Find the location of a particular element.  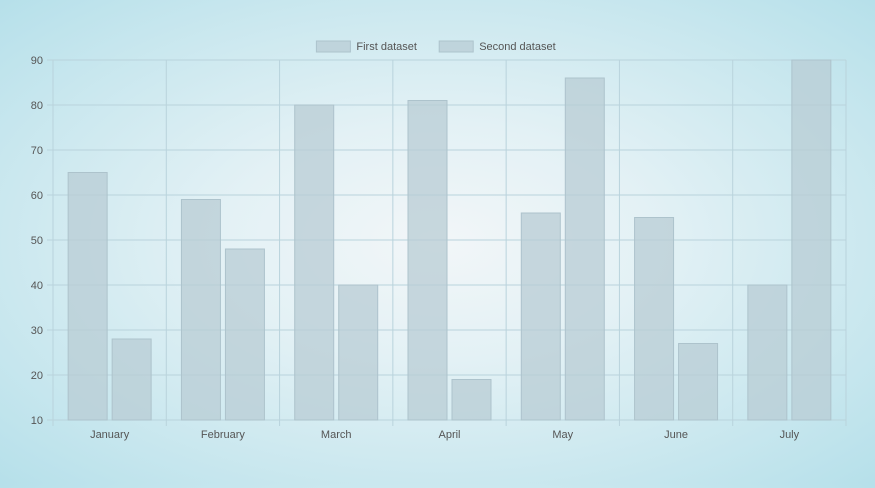

x-tick-label: June is located at coordinates (676, 435).